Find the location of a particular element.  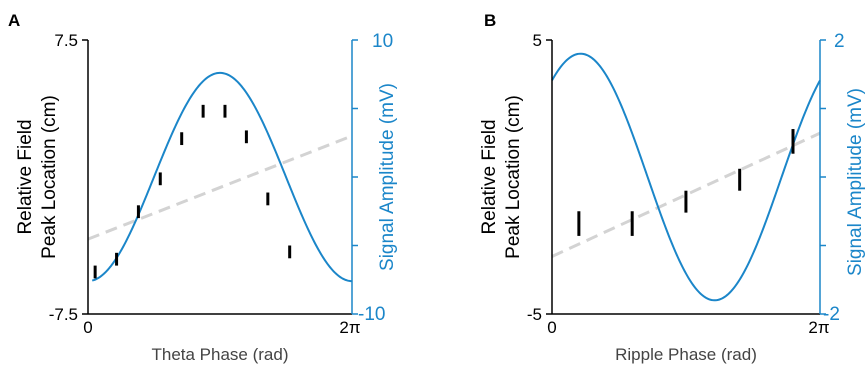

panel-a-ylabel-line2: Peak Location (cm) is located at coordinates (49, 177).